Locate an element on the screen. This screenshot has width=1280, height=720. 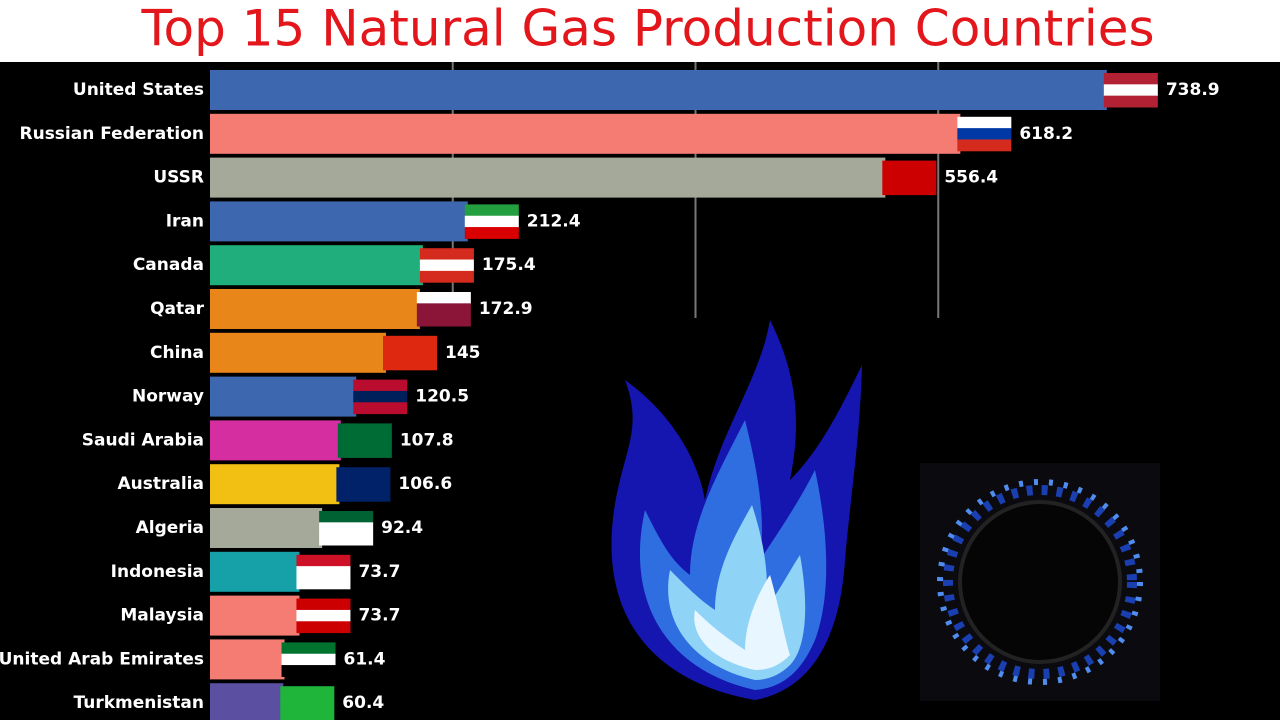
value-label: 92.4 is located at coordinates (402, 528).